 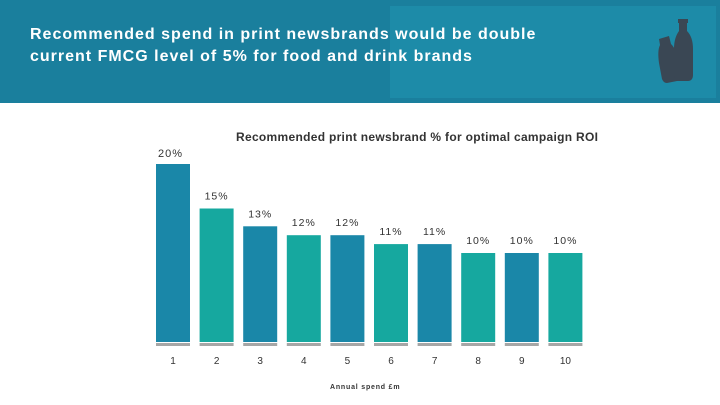 What do you see at coordinates (171, 154) in the screenshot?
I see `y-tick-label: 20%` at bounding box center [171, 154].